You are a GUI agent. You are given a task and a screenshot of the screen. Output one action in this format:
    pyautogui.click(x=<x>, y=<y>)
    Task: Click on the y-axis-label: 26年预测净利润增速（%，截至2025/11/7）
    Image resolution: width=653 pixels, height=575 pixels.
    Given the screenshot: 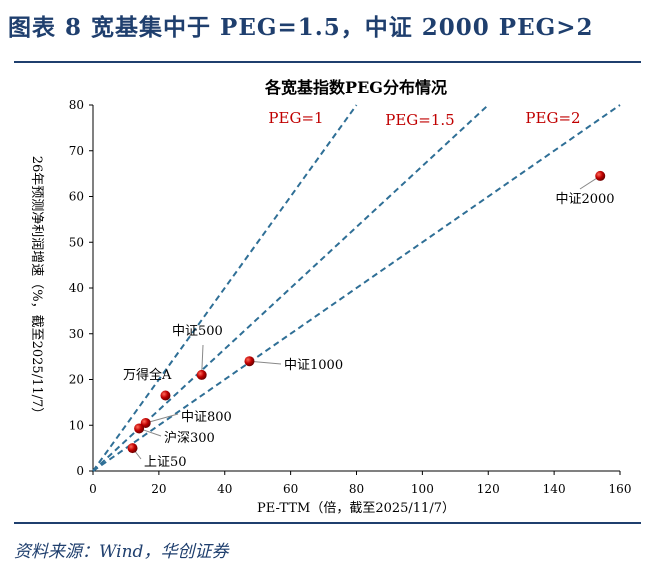 What is the action you would take?
    pyautogui.click(x=36, y=288)
    